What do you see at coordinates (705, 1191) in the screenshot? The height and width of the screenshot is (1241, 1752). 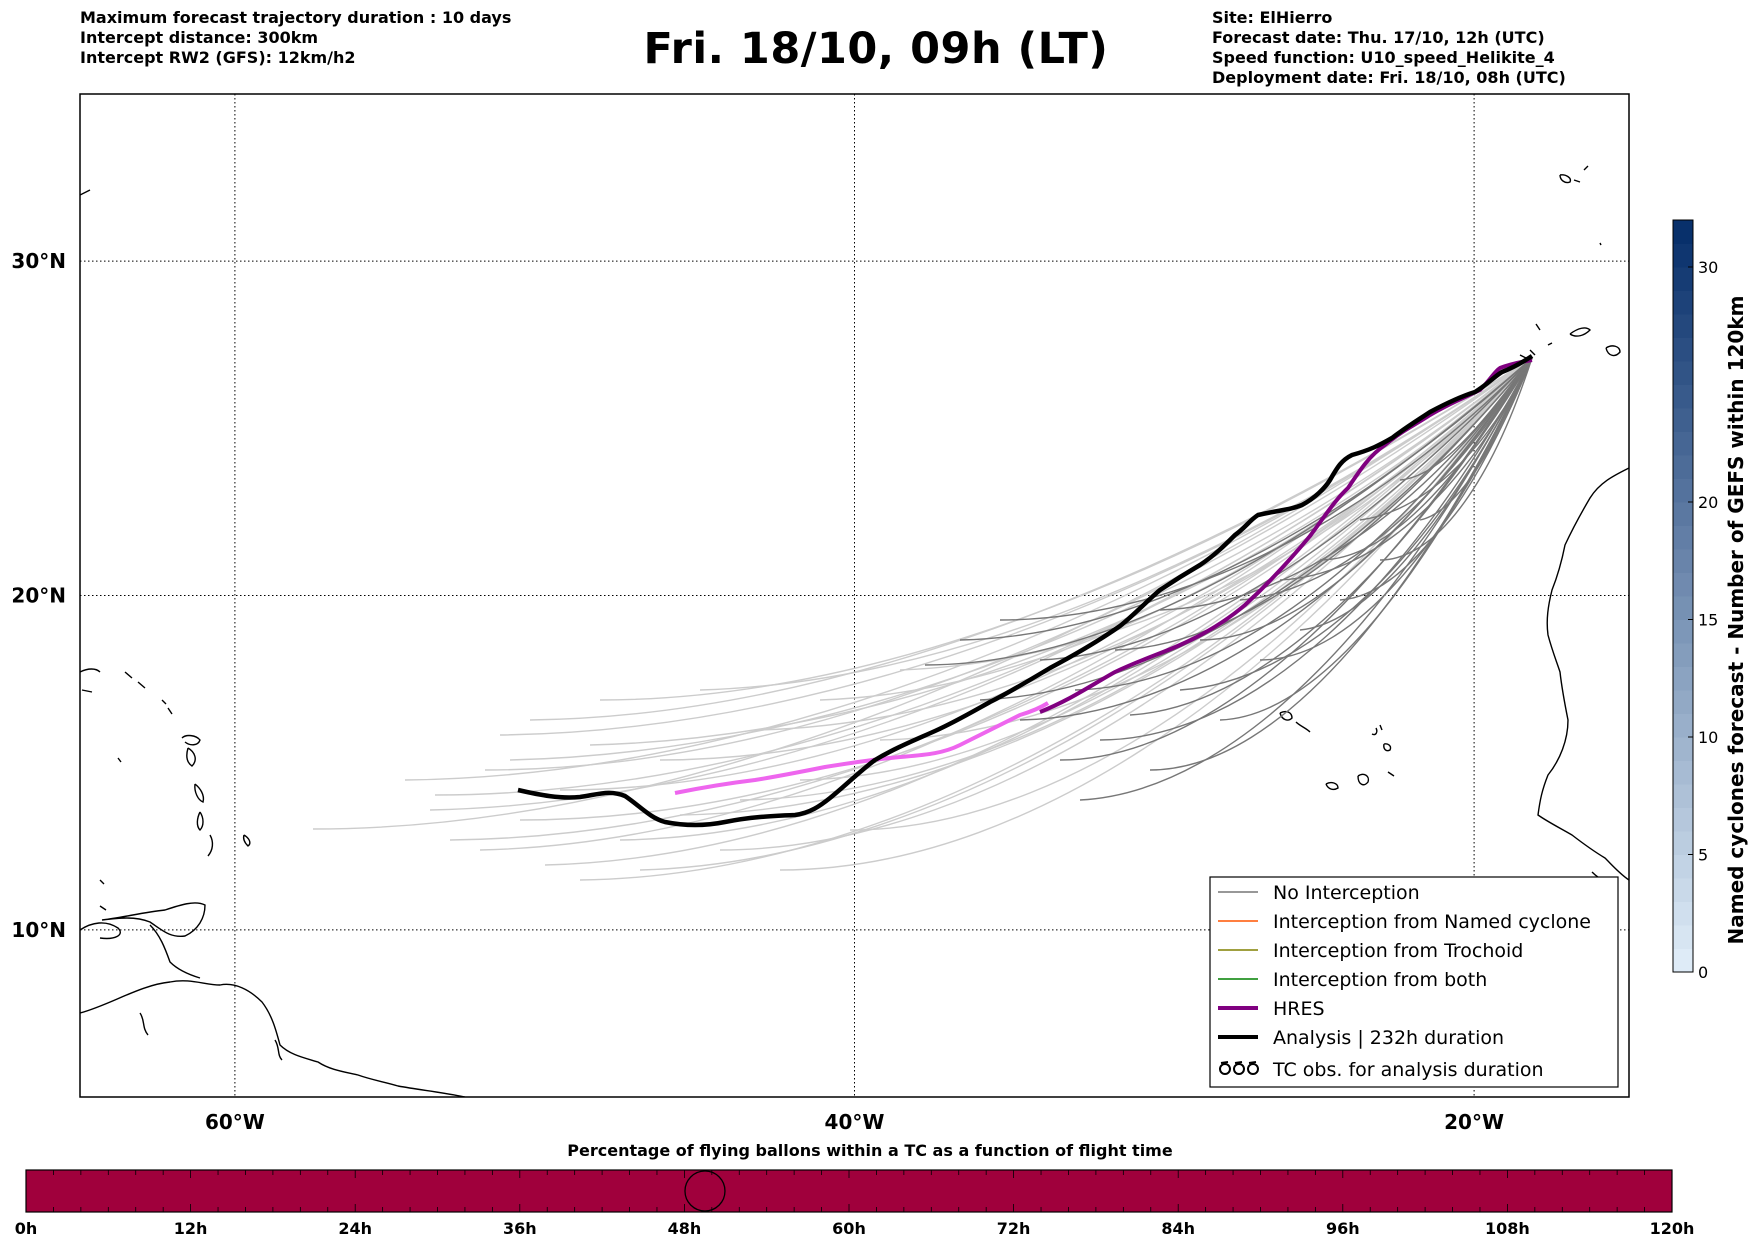 I see `timeline-current-marker` at bounding box center [705, 1191].